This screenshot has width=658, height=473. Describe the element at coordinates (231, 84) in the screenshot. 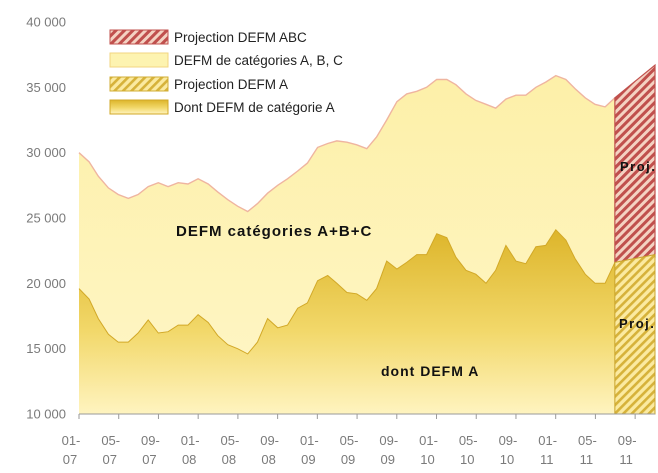

I see `legend-label-projection-a: Projection DEFM A` at that location.